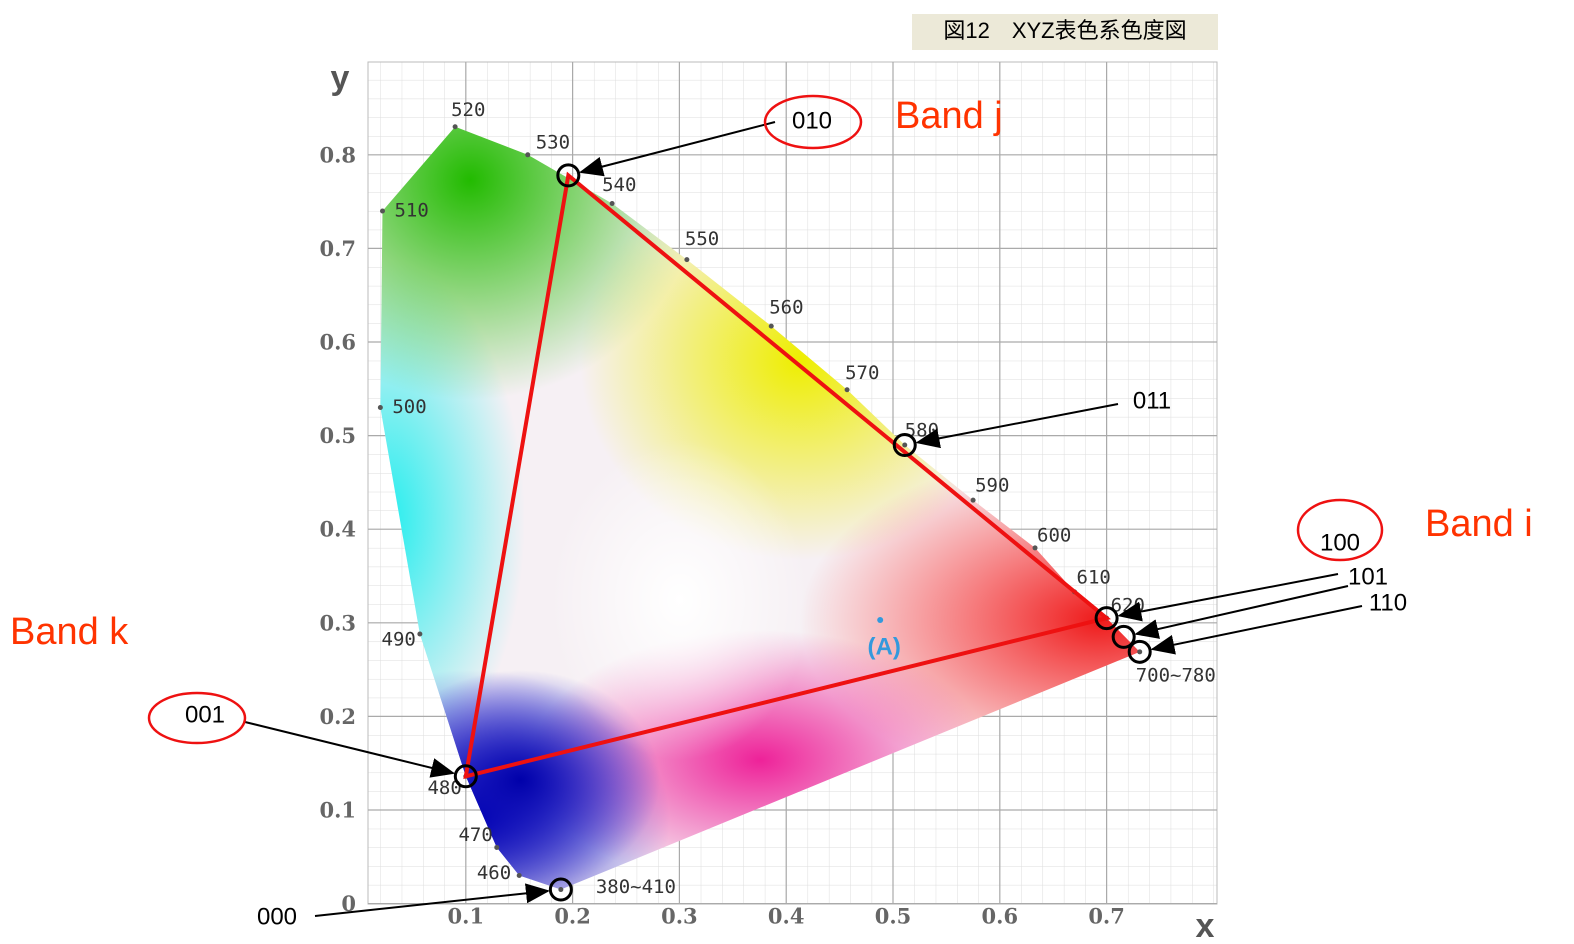  Describe the element at coordinates (1479, 524) in the screenshot. I see `band-label: Band i` at that location.